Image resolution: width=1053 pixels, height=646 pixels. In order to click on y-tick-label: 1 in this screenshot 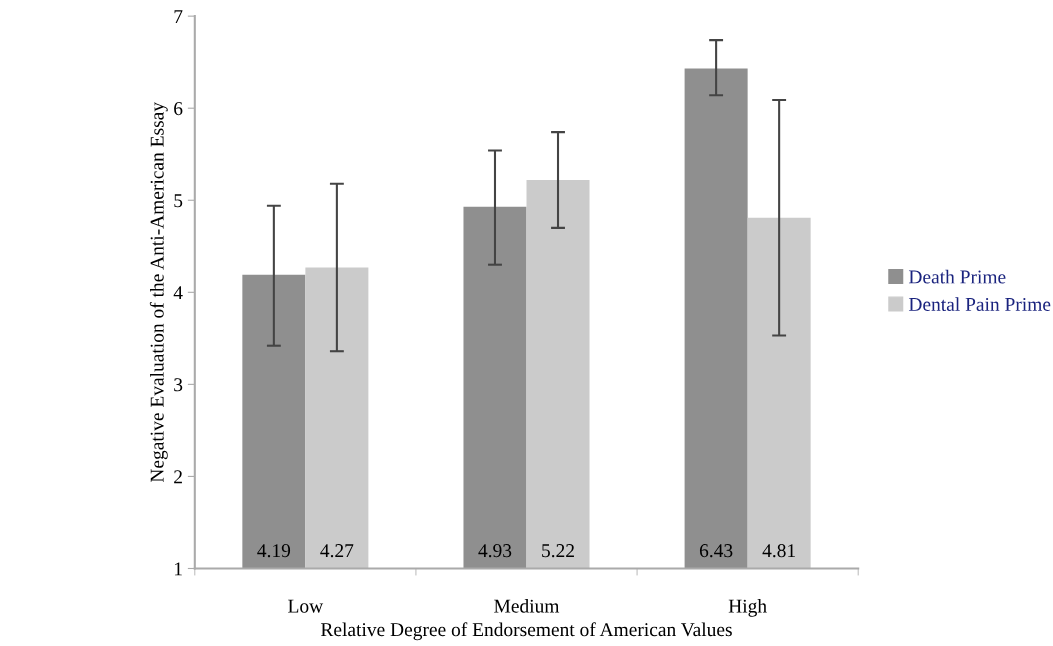, I will do `click(178, 569)`.